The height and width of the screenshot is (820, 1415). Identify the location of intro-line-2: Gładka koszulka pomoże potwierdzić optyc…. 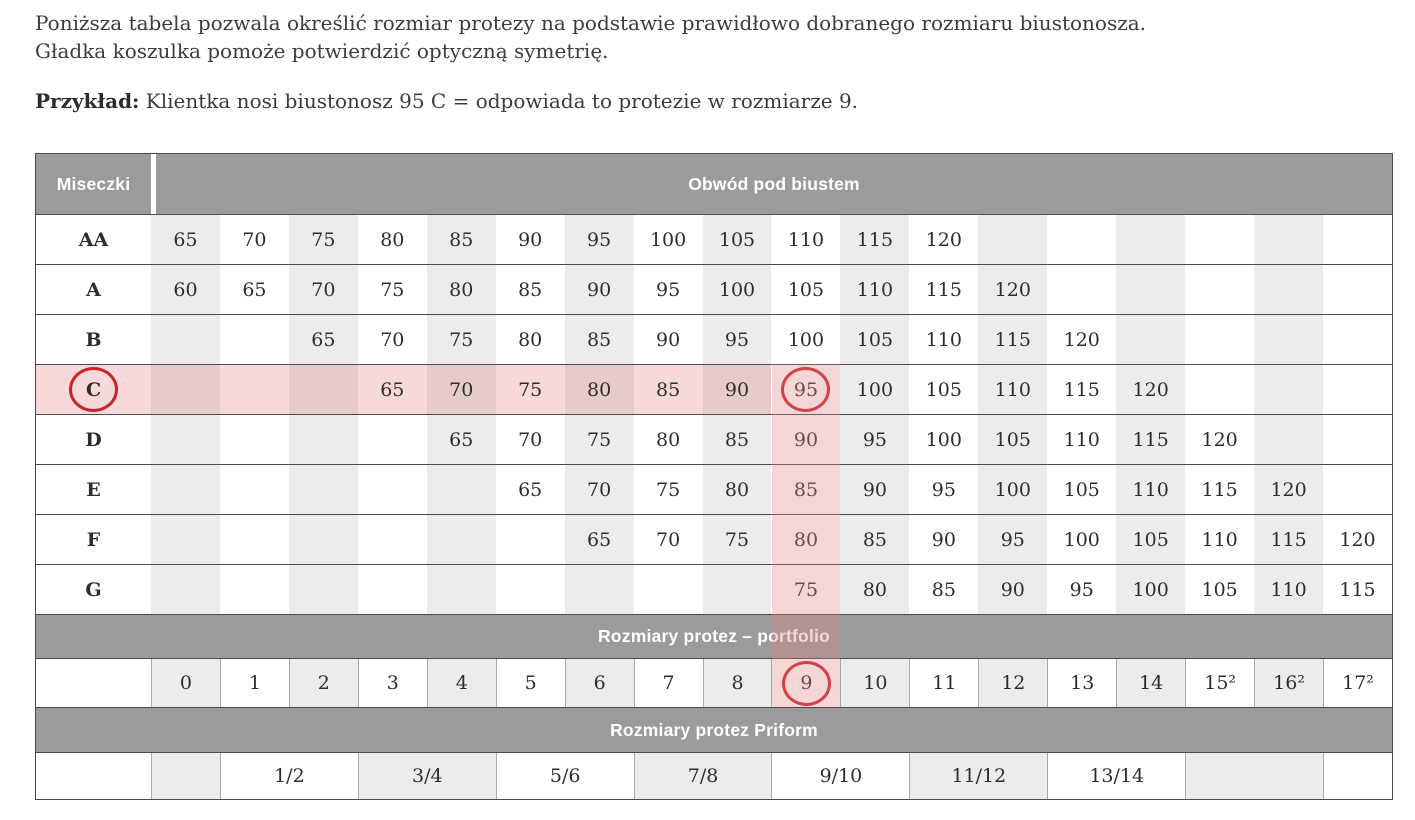
(322, 51).